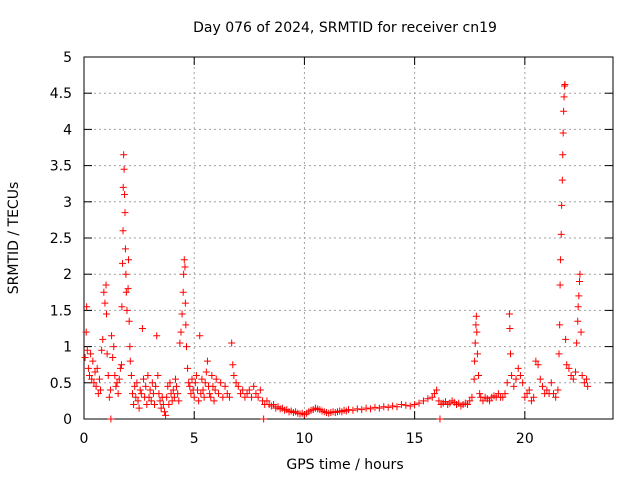 This screenshot has width=640, height=480. Describe the element at coordinates (61, 167) in the screenshot. I see `y-tick-label: 3.5` at that location.